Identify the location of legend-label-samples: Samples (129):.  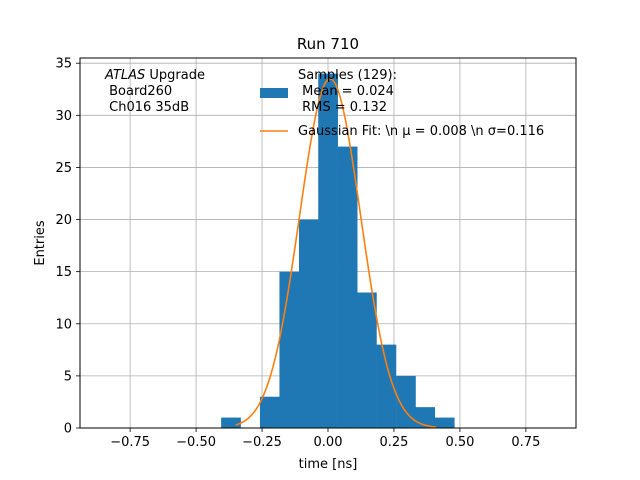
(347, 75).